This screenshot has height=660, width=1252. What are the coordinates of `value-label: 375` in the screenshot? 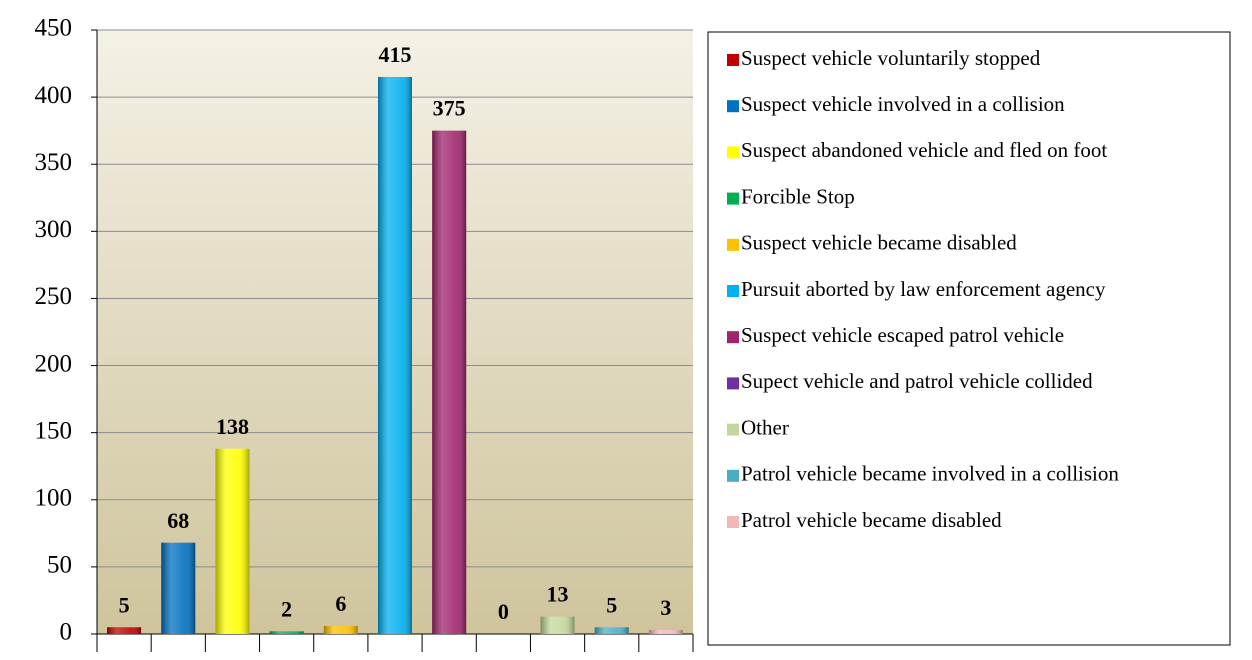 It's located at (449, 108).